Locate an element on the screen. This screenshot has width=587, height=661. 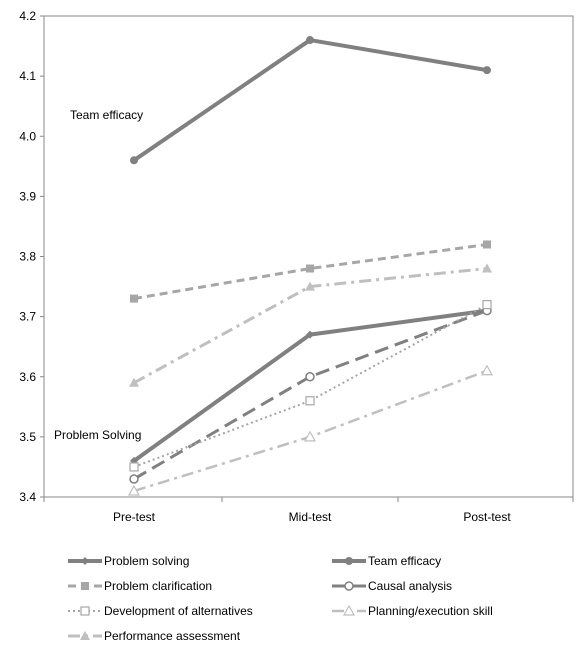
x-tick-label: Pre-test is located at coordinates (134, 517).